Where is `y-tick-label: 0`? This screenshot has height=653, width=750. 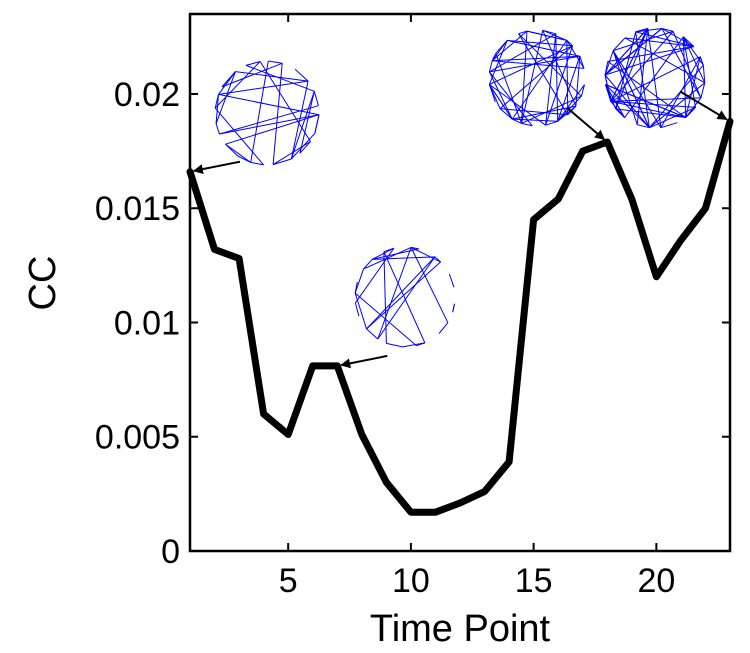
y-tick-label: 0 is located at coordinates (170, 552).